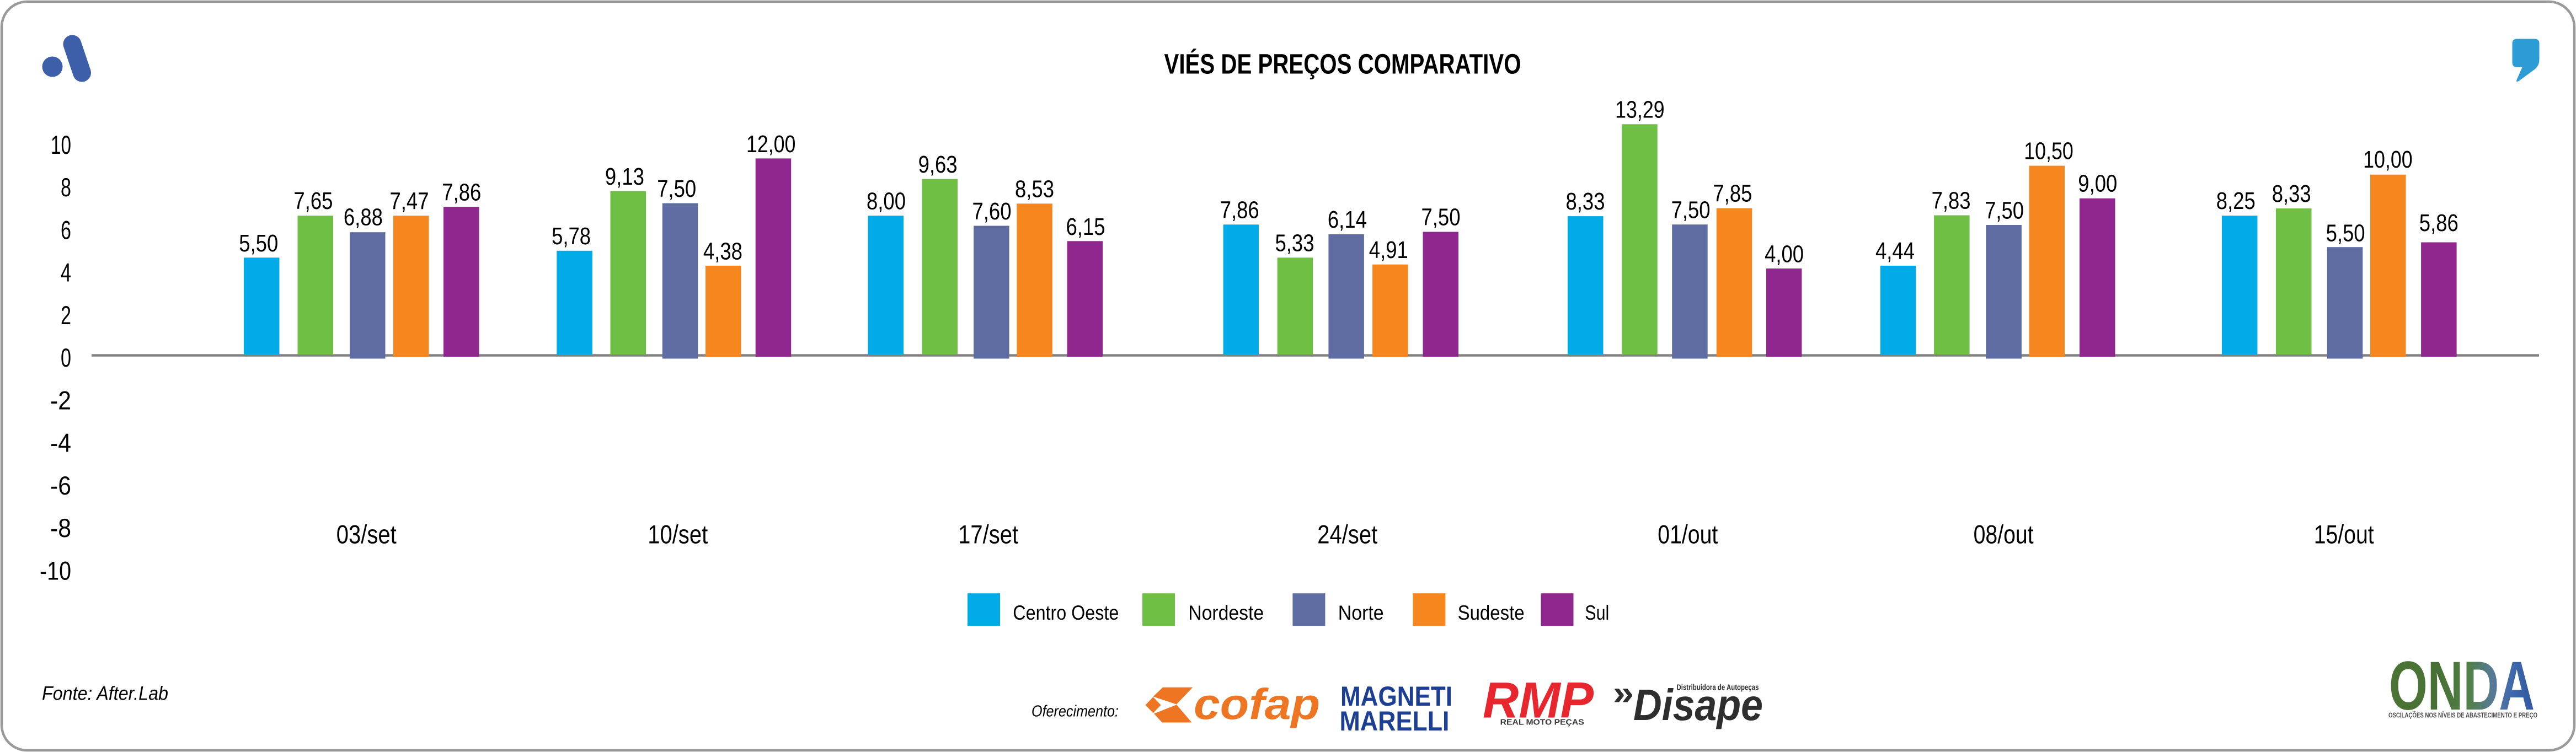 The height and width of the screenshot is (752, 2576). I want to click on svg-text: 7,60, so click(992, 211).